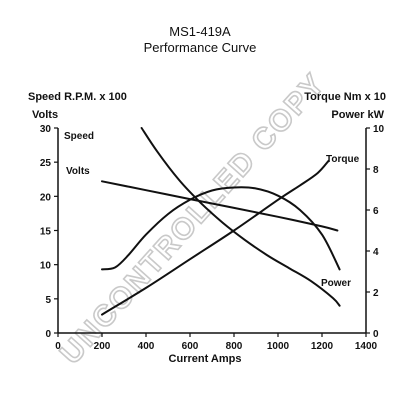 This screenshot has width=400, height=400. Describe the element at coordinates (336, 283) in the screenshot. I see `series-label-power: Power` at that location.